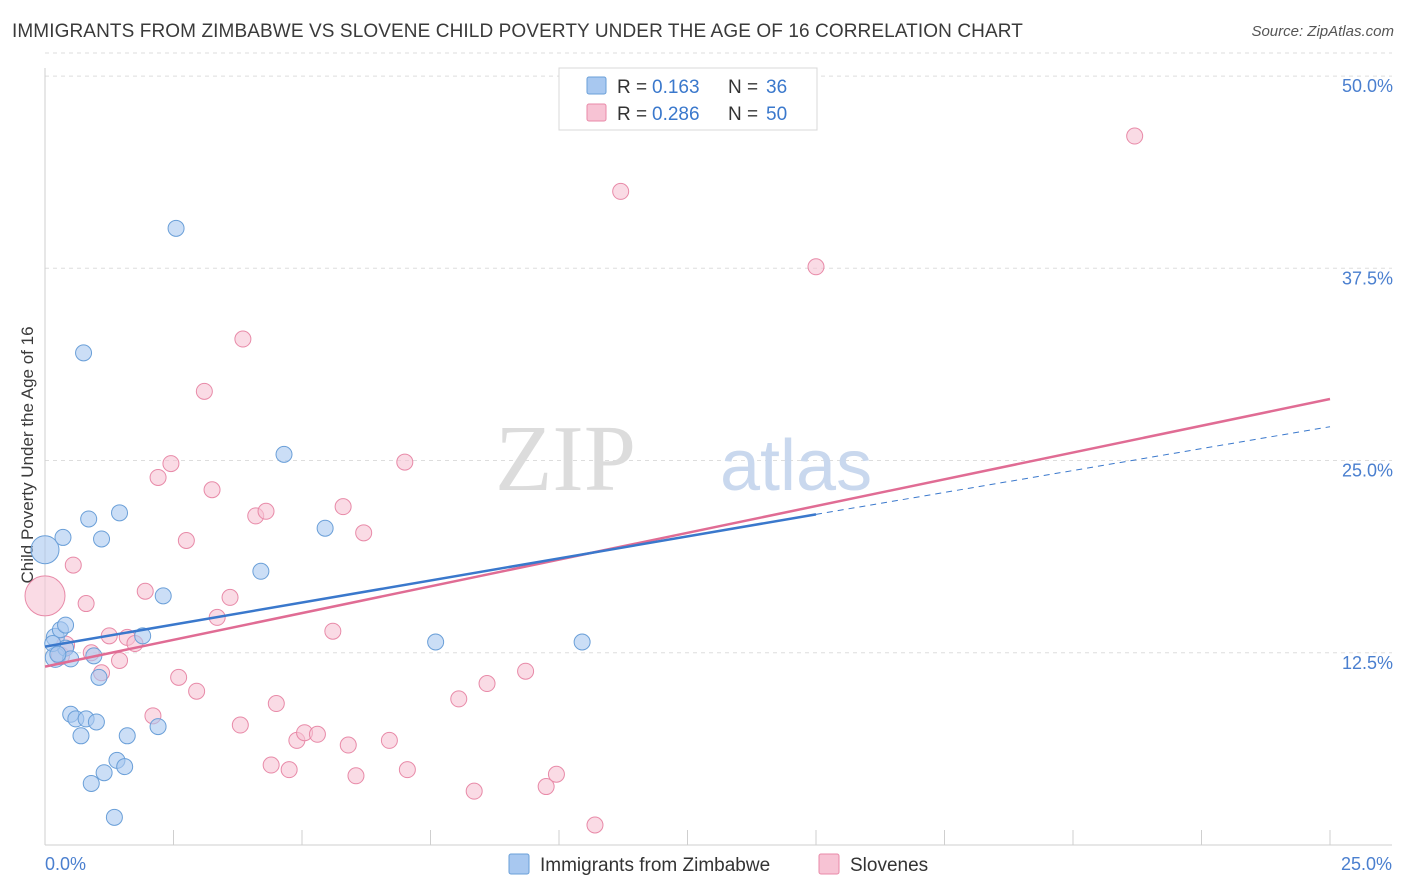 This screenshot has height=892, width=1406. Describe the element at coordinates (1322, 31) in the screenshot. I see `source-credit: Source: ZipAtlas.com` at that location.